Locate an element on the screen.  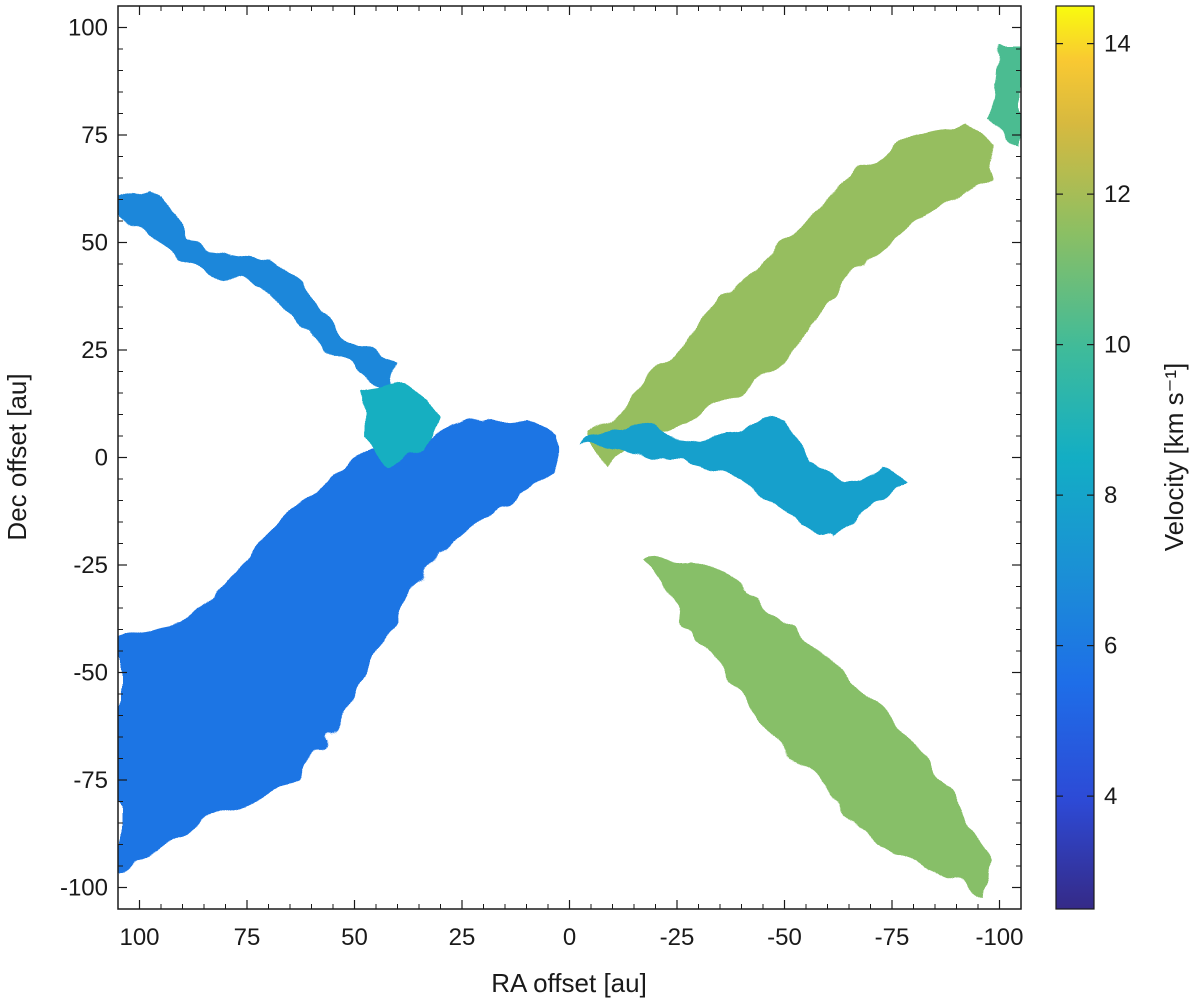
northwest-edge-blob is located at coordinates (1005, 98).